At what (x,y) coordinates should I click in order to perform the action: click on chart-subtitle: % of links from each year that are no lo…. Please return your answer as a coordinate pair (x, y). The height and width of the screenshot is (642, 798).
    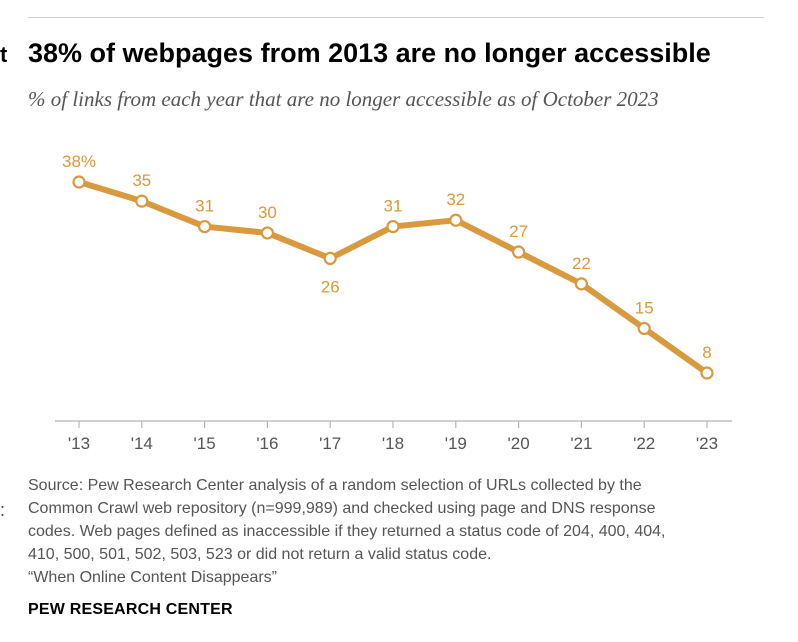
    Looking at the image, I should click on (343, 99).